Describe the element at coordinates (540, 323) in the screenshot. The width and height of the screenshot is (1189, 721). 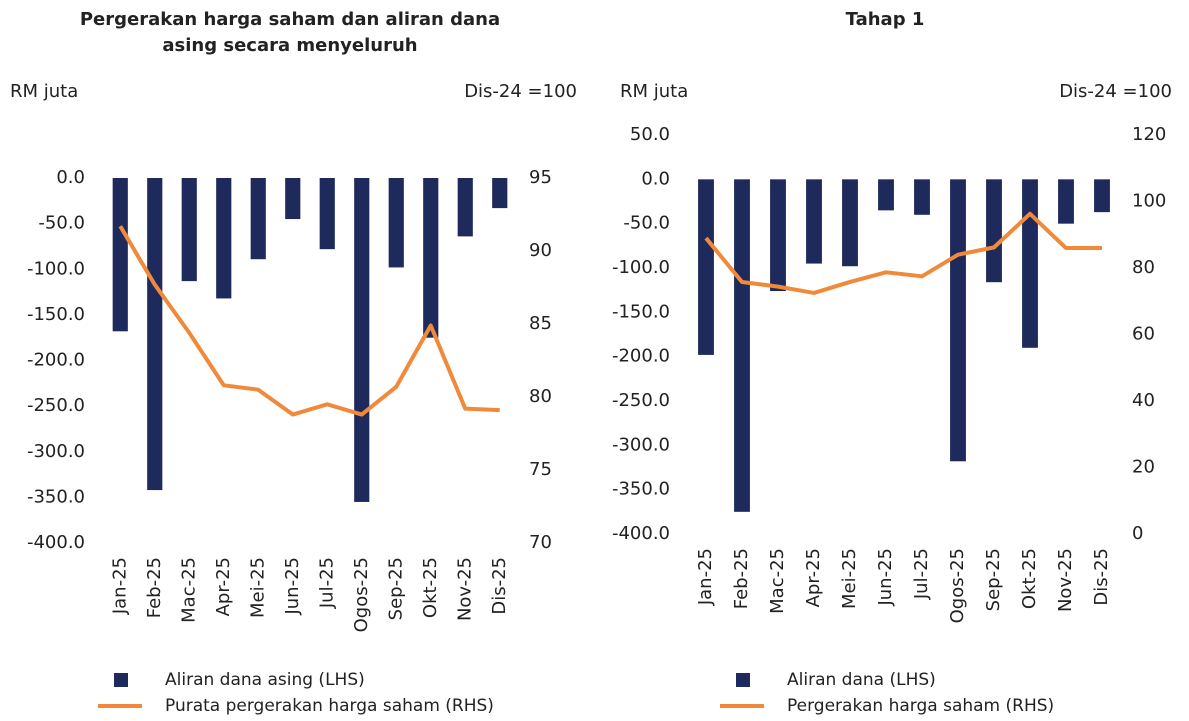
I see `y2-tick-label: 85` at that location.